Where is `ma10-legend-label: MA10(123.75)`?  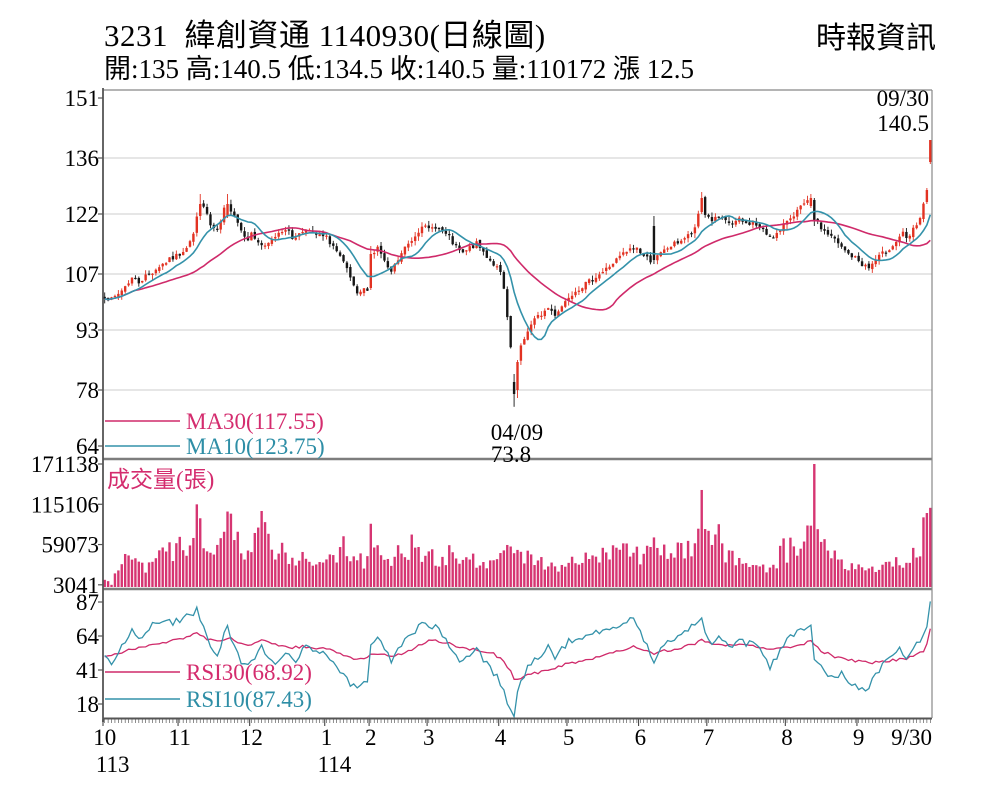 ma10-legend-label: MA10(123.75) is located at coordinates (255, 446).